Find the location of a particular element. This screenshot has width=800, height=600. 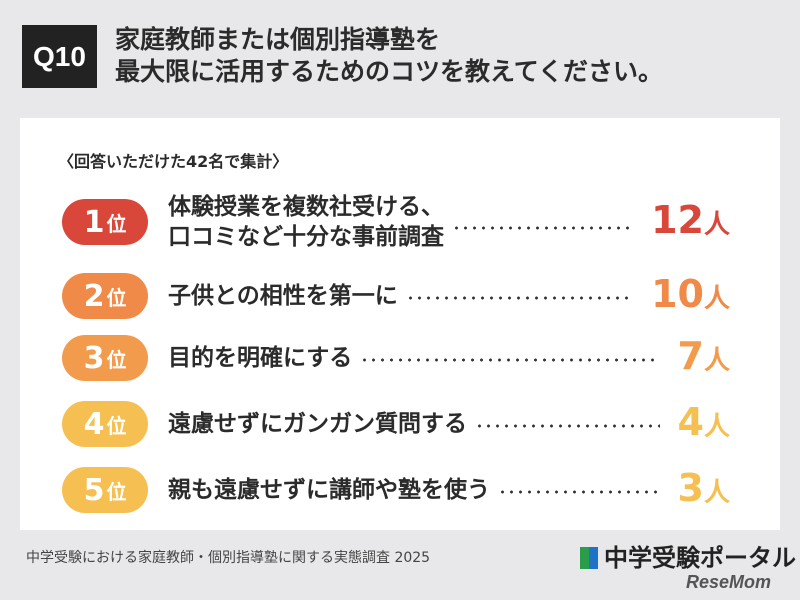

item-text: 遠慮せずにガンガン質問する is located at coordinates (317, 424).